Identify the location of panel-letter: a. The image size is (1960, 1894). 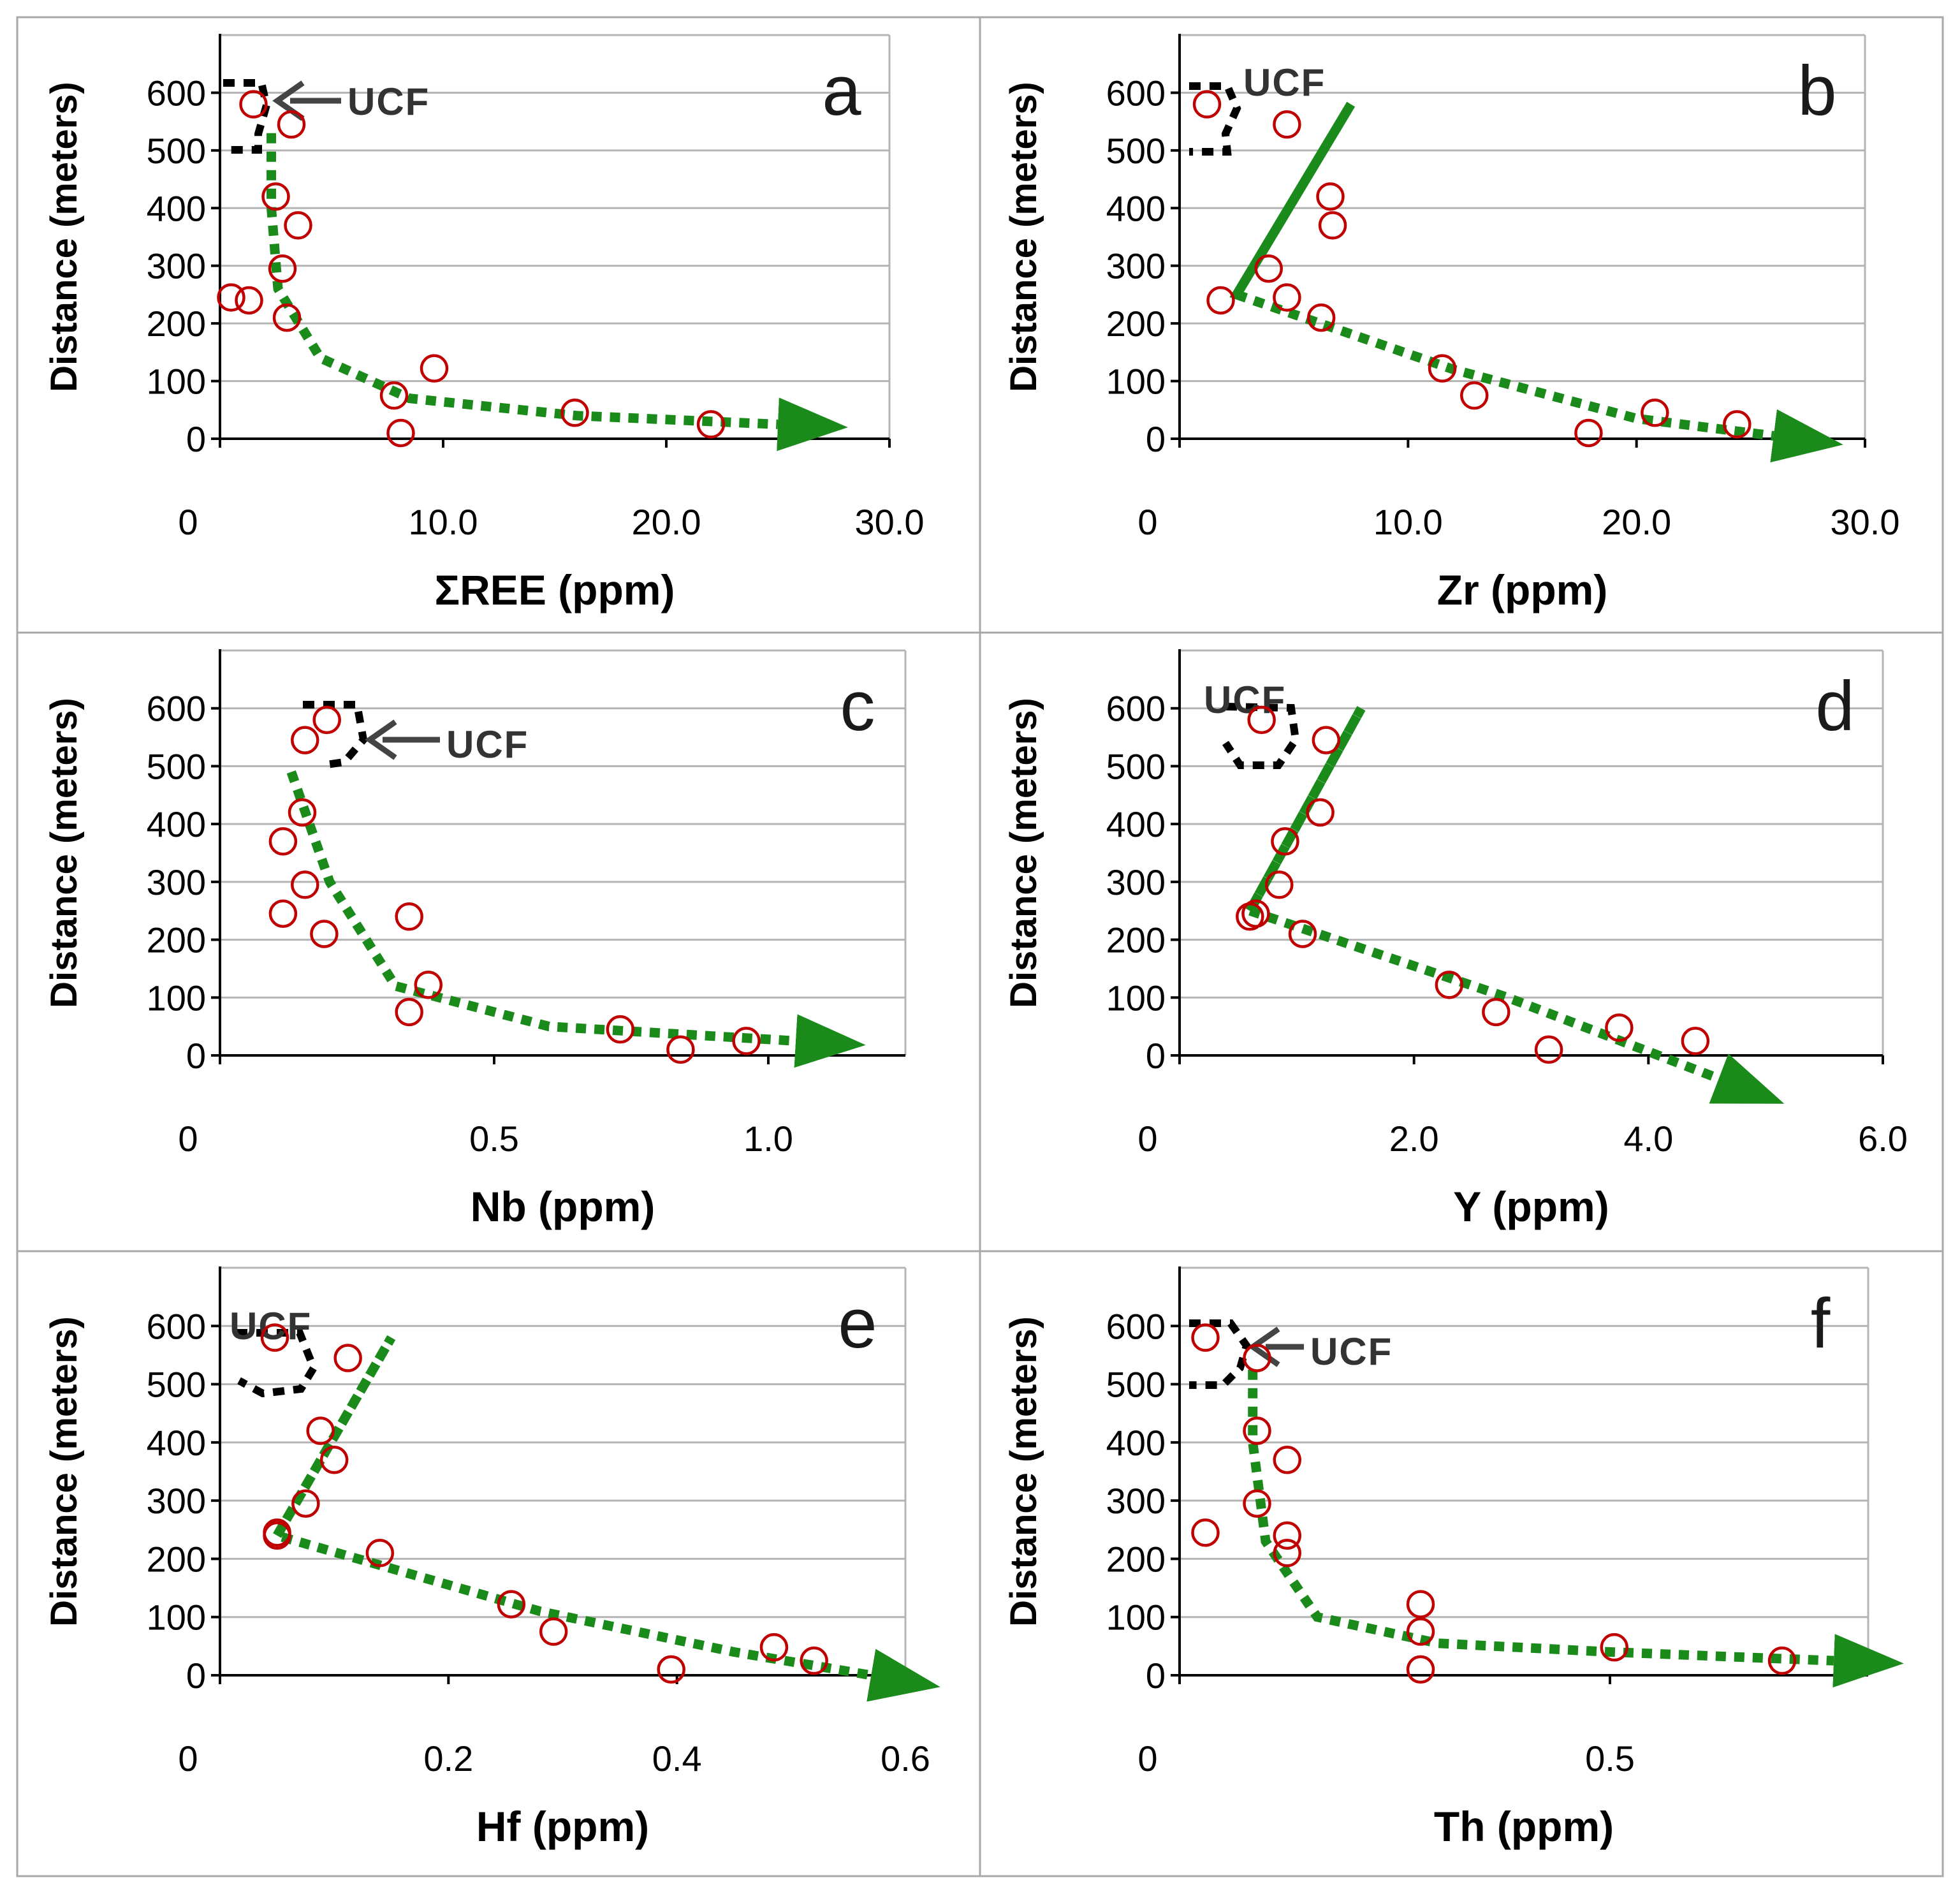
(841, 91).